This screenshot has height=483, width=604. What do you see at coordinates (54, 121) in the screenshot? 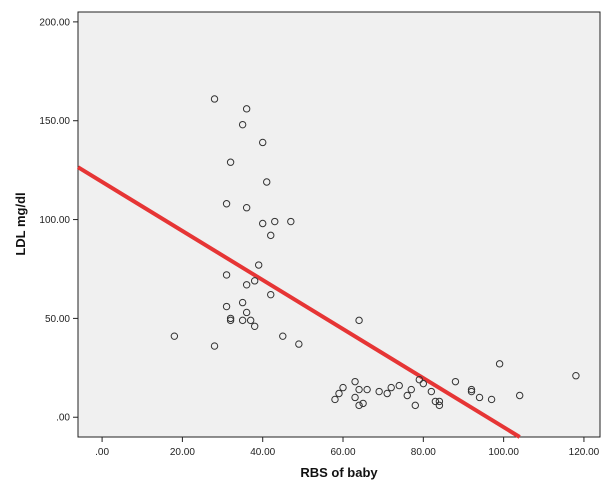
I see `y-tick-label: 150.00` at bounding box center [54, 121].